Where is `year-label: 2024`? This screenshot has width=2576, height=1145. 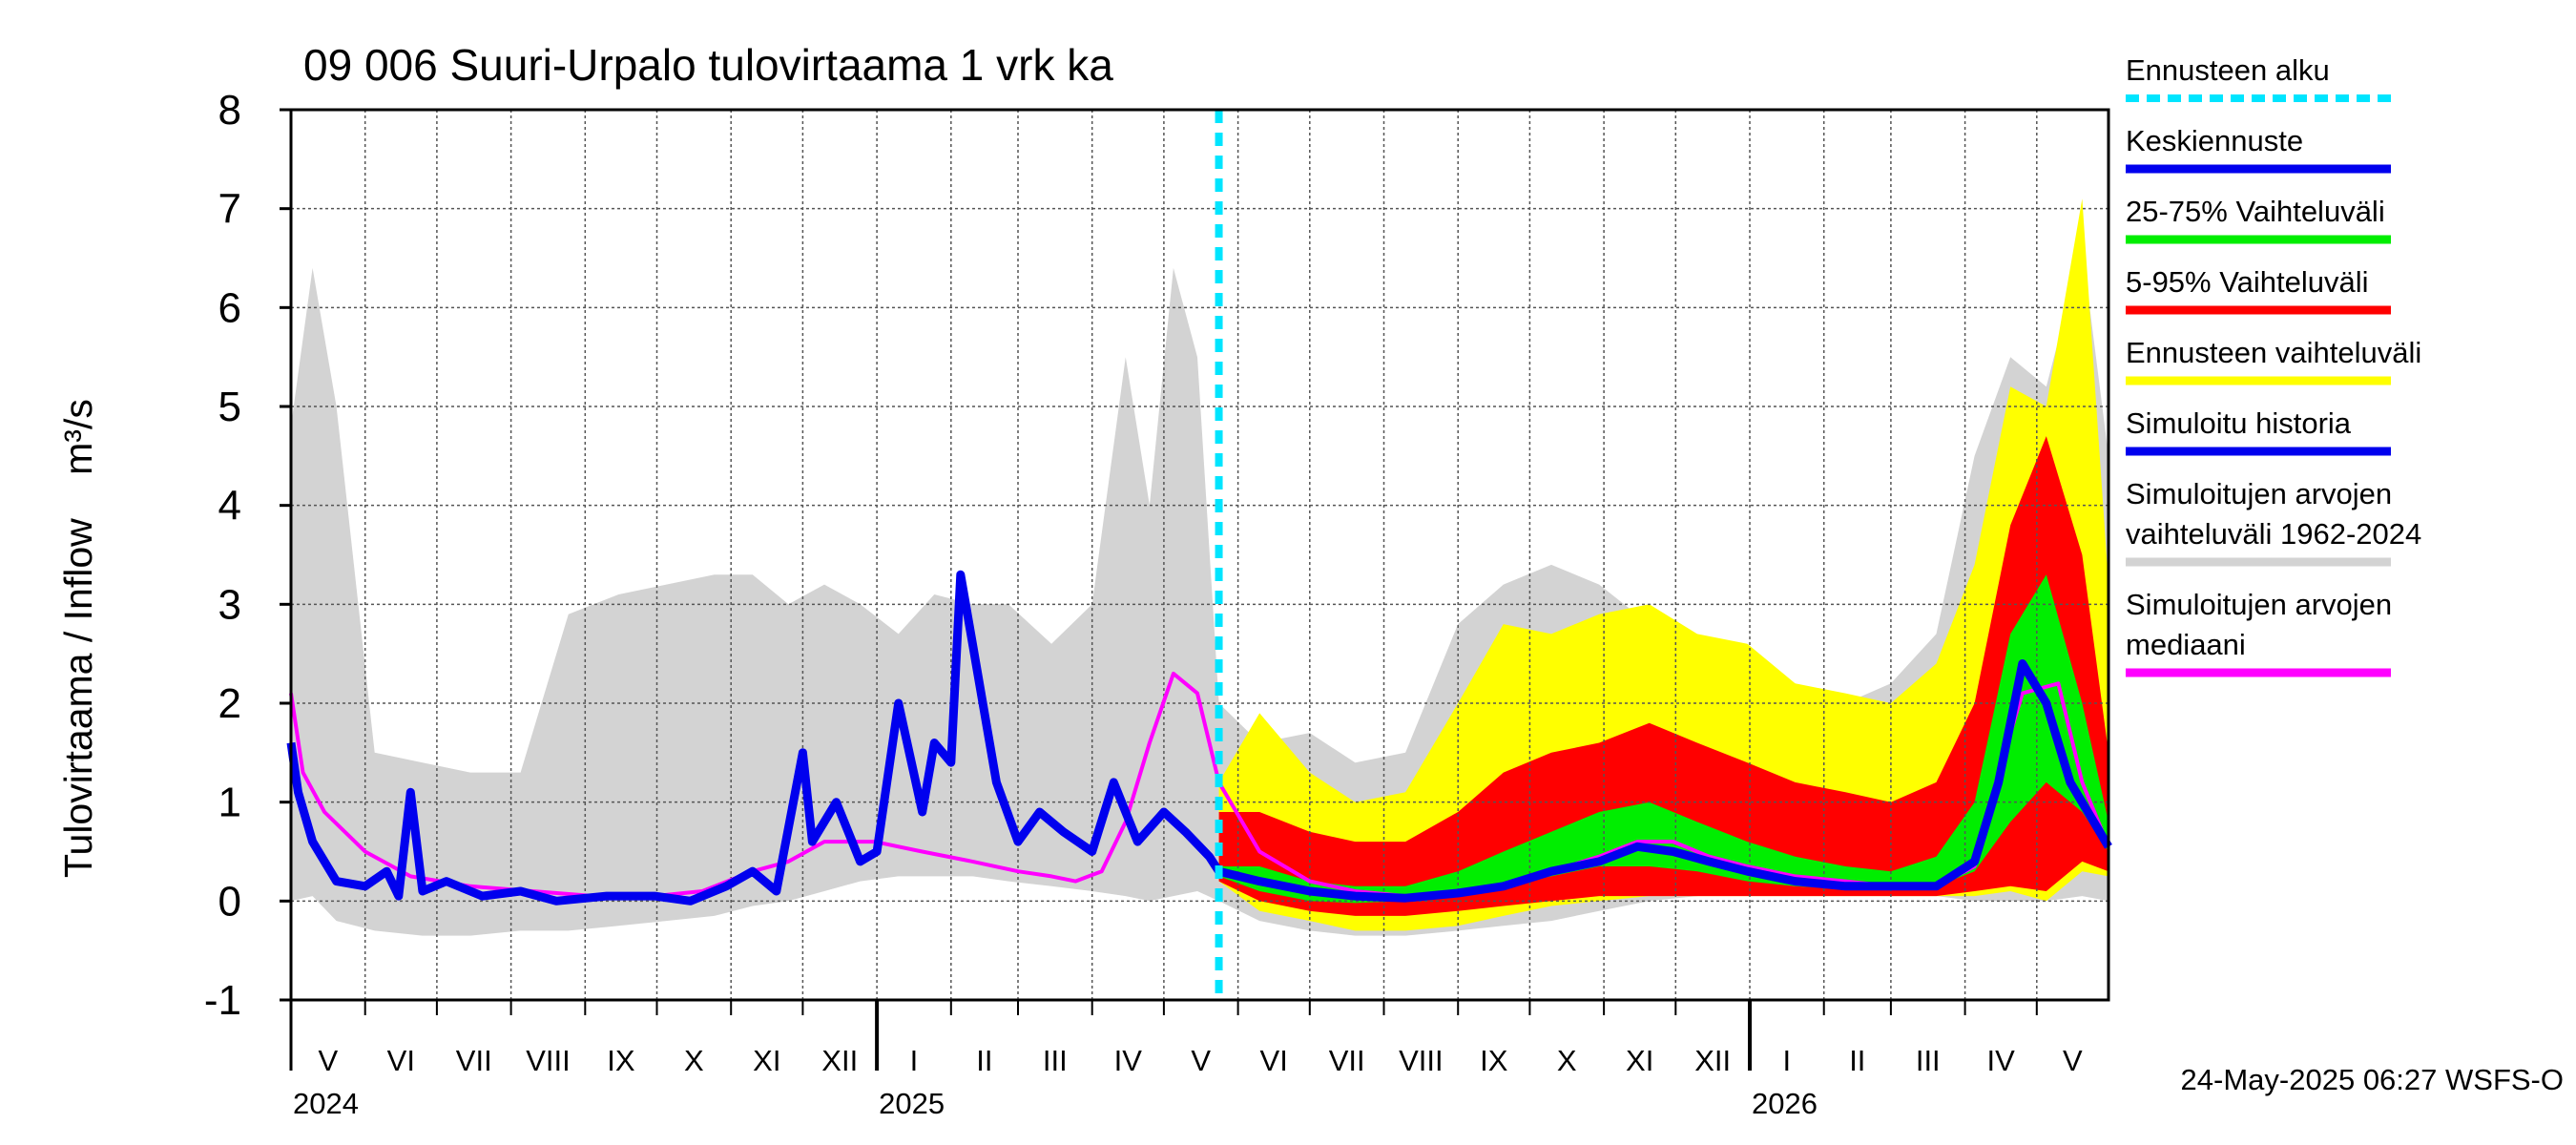 year-label: 2024 is located at coordinates (326, 1103).